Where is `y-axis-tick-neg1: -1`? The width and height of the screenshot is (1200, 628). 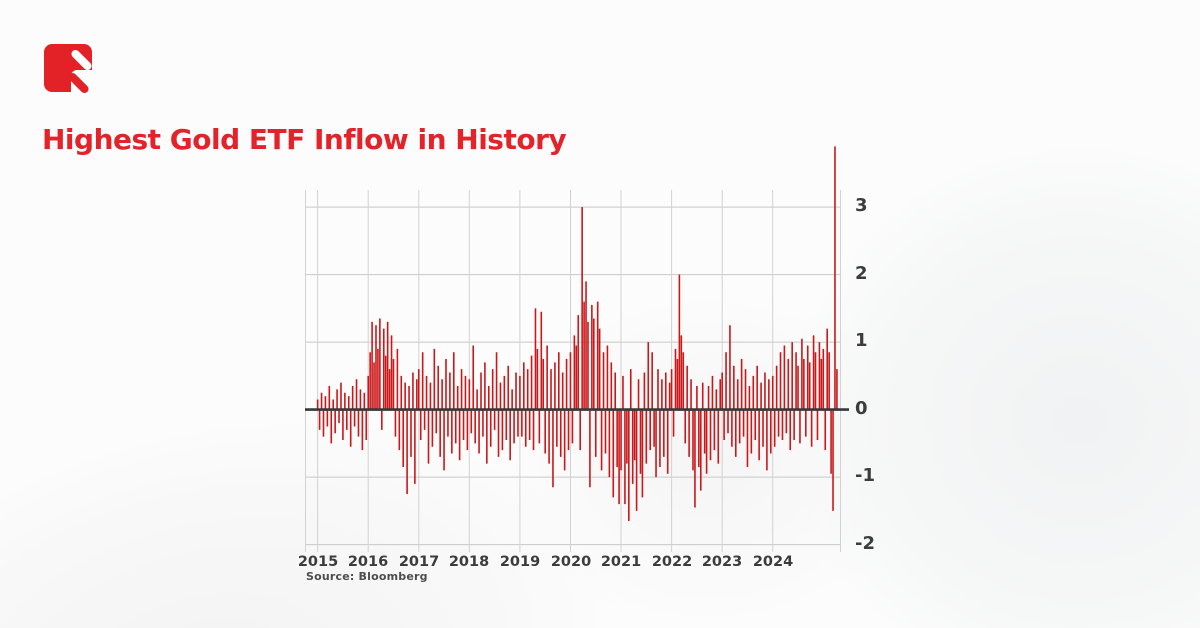 y-axis-tick-neg1: -1 is located at coordinates (865, 475).